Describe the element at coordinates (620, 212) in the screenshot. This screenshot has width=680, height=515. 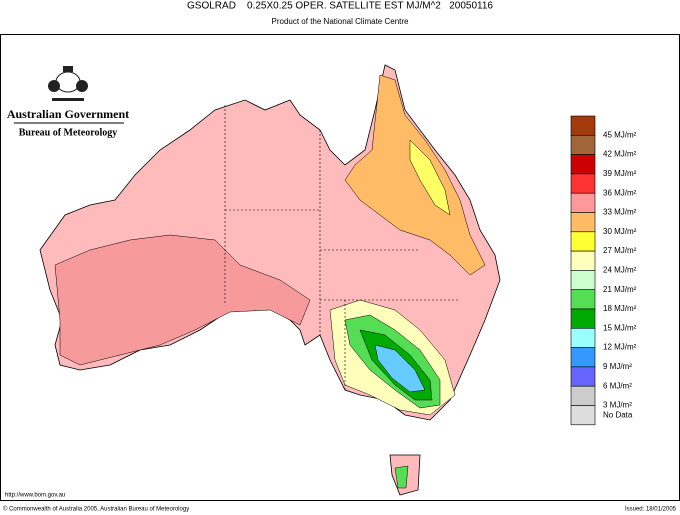
I see `legend-label: 33 MJ/m²` at that location.